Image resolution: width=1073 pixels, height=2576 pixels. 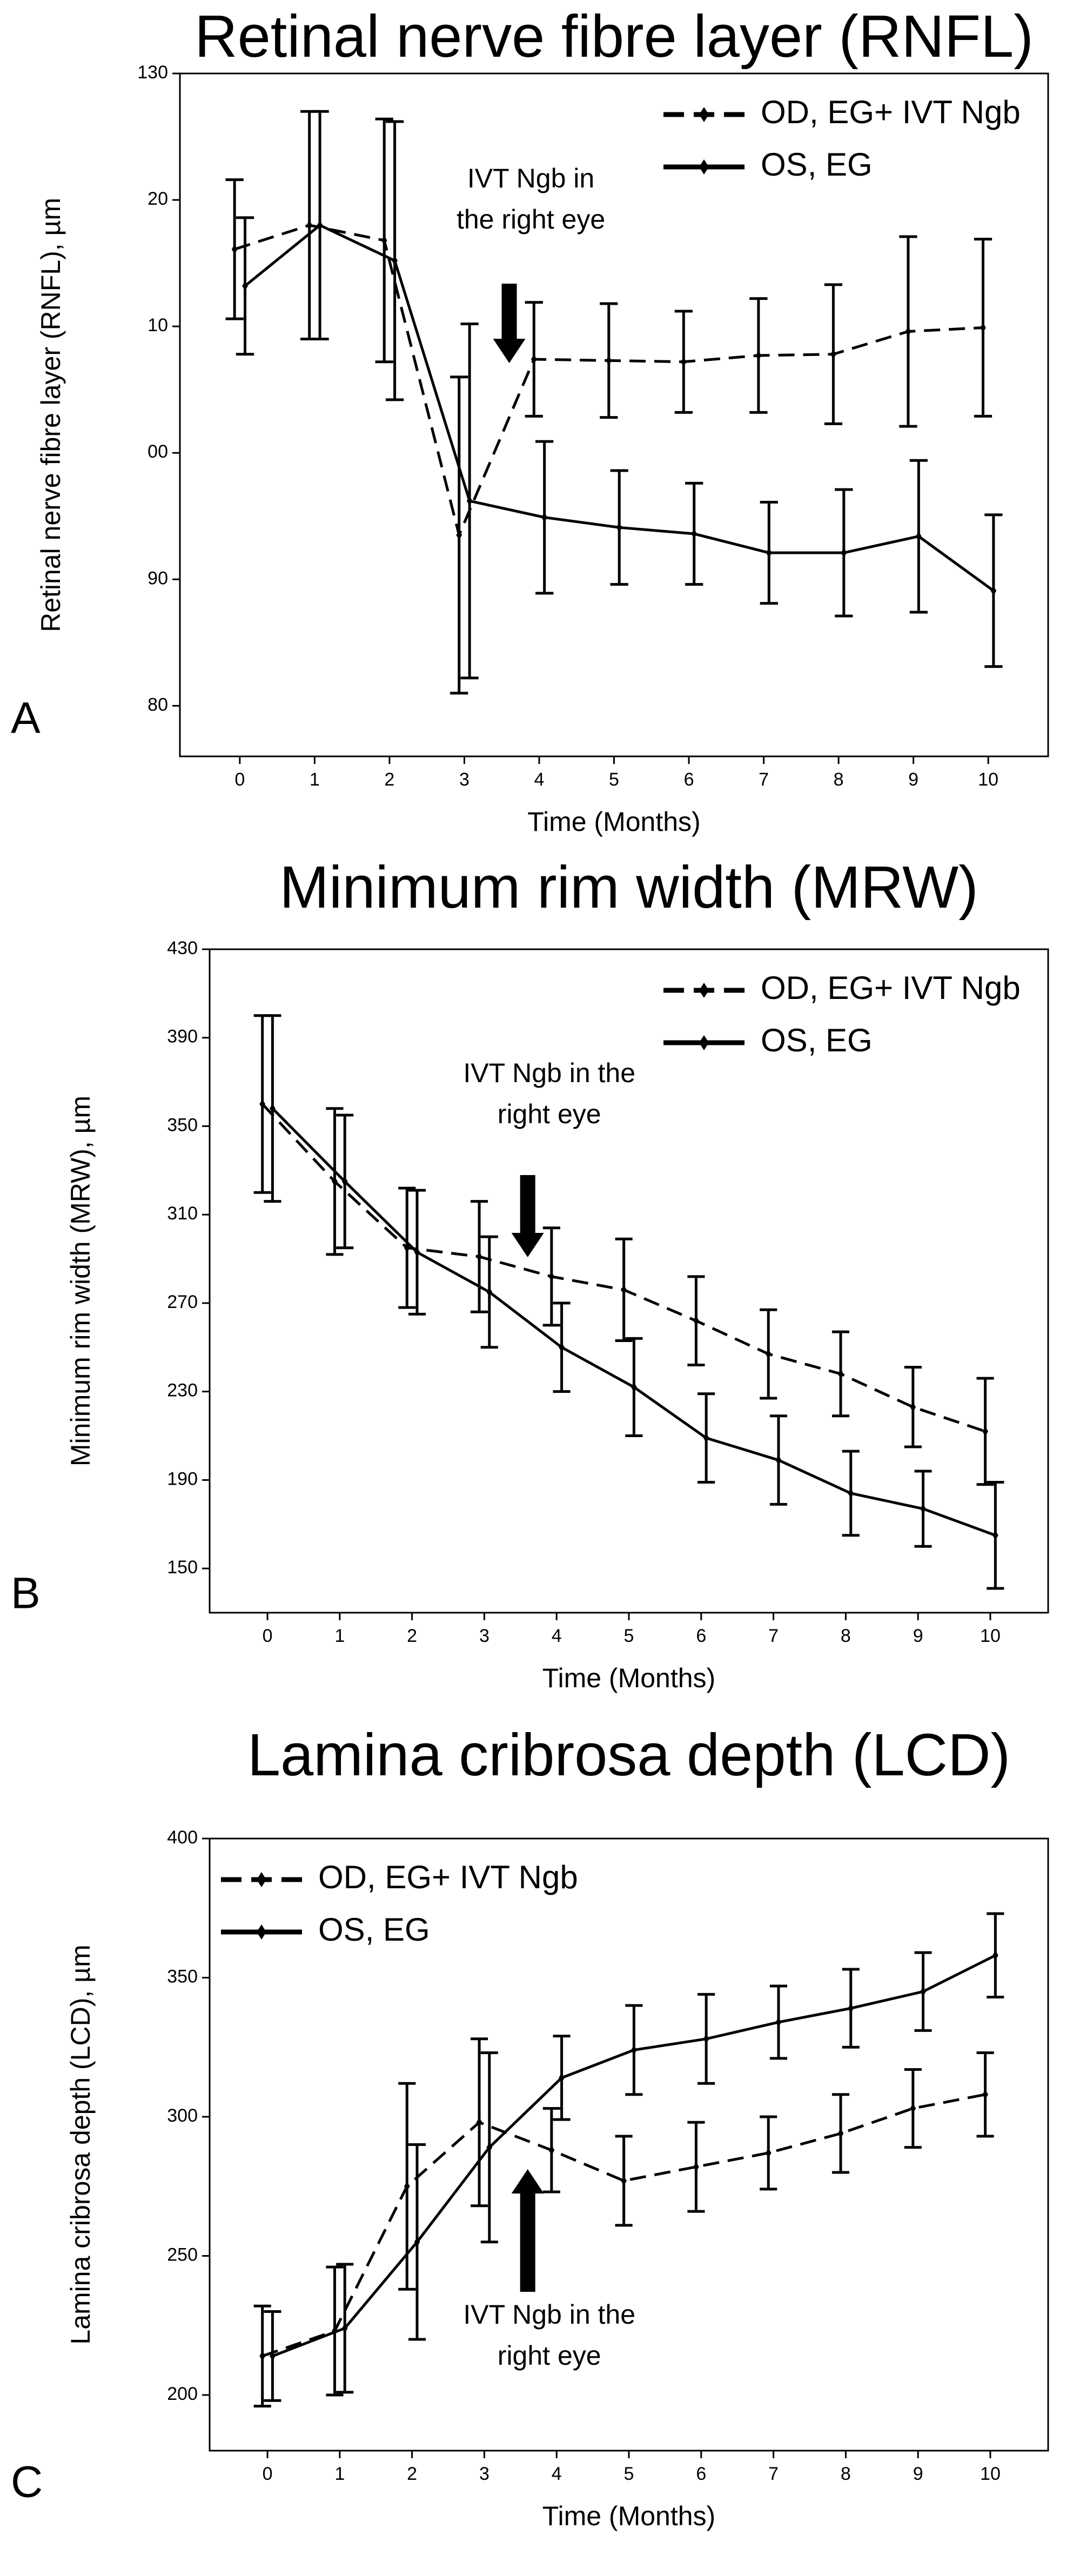 What do you see at coordinates (157, 451) in the screenshot?
I see `y-tick-label: 00` at bounding box center [157, 451].